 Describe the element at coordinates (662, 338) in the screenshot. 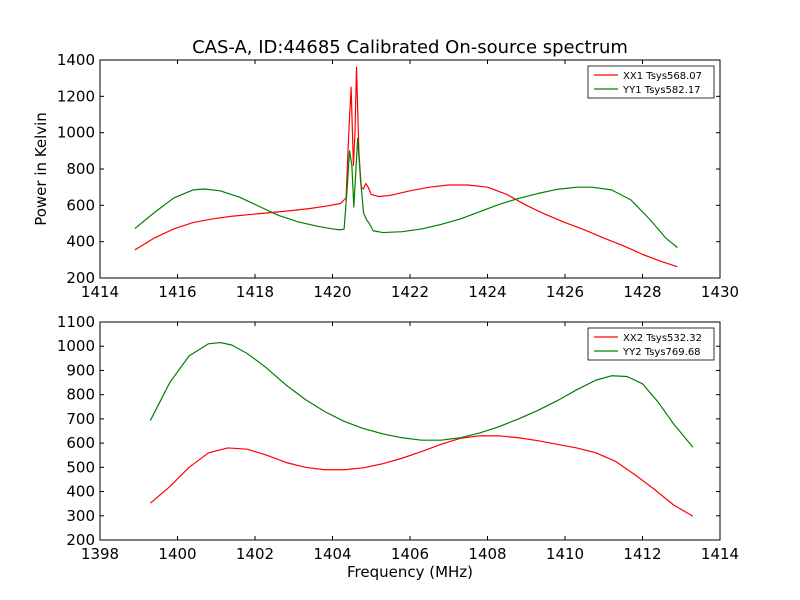

I see `legend-entry: XX2 Tsys532.32` at that location.